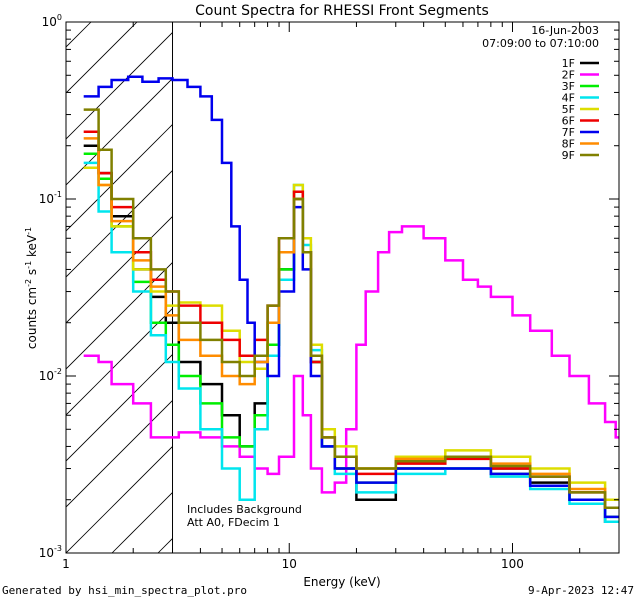 The height and width of the screenshot is (600, 640). Describe the element at coordinates (50, 198) in the screenshot. I see `y-tick-label: 10⁻¹` at that location.